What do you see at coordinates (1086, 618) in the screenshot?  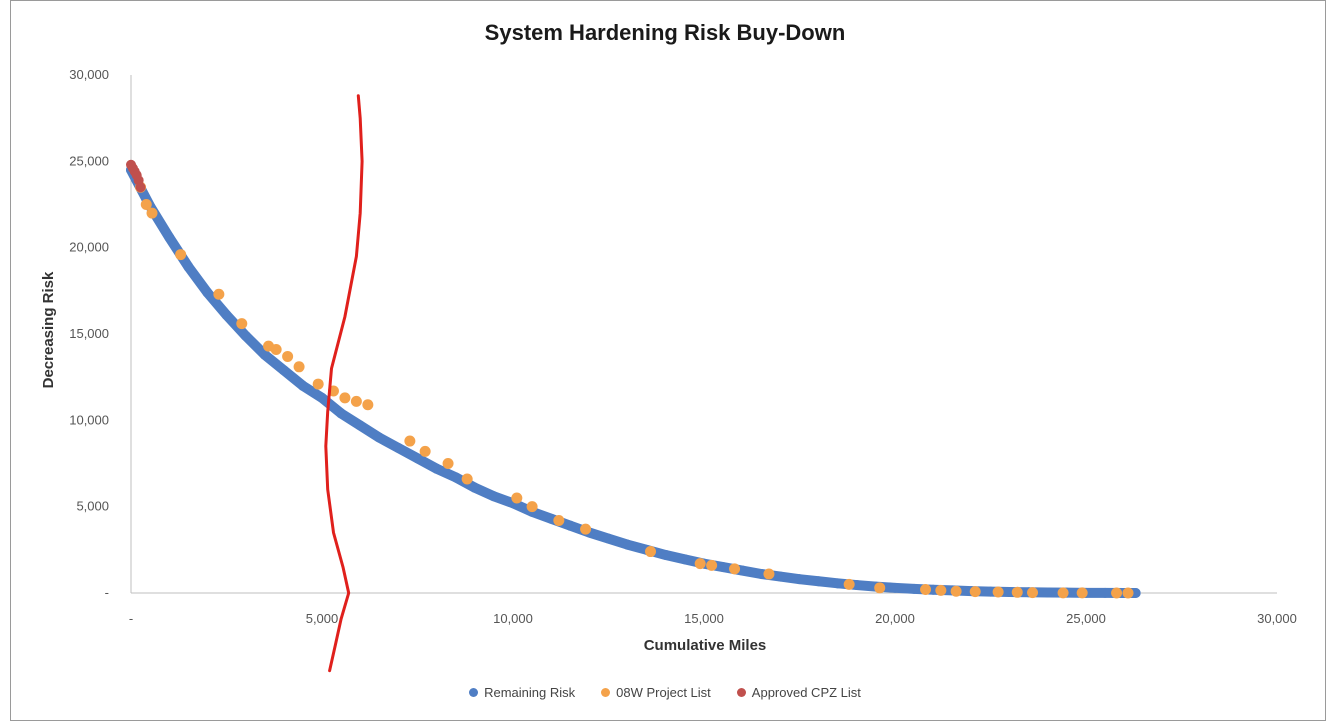 I see `x-tick-label: 25,000` at bounding box center [1086, 618].